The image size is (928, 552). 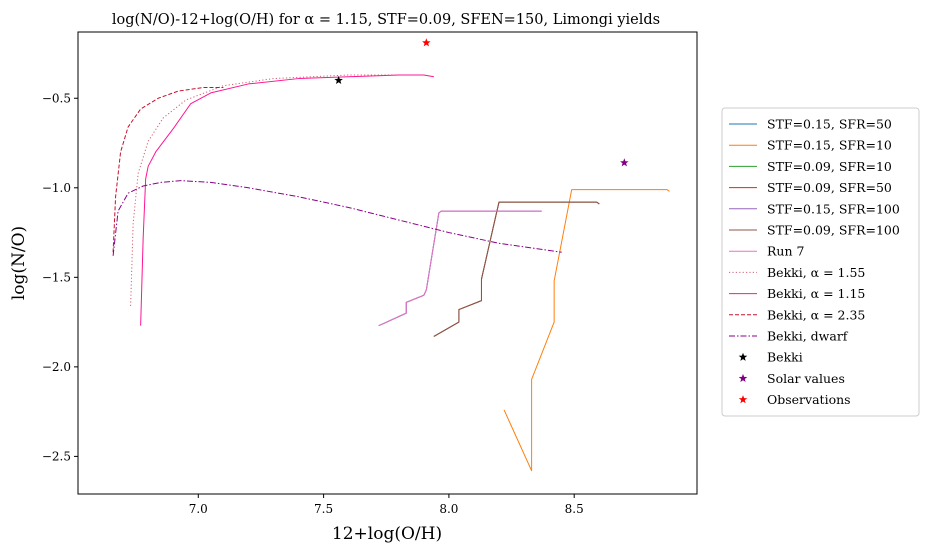 I want to click on y-tick-label: −2.0, so click(x=56, y=367).